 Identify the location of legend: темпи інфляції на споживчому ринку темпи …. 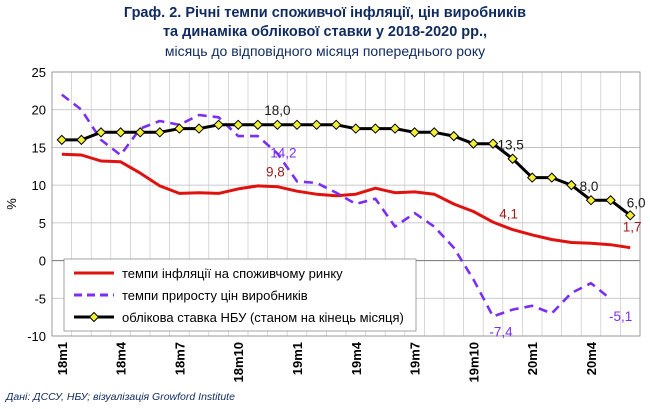
(240, 295).